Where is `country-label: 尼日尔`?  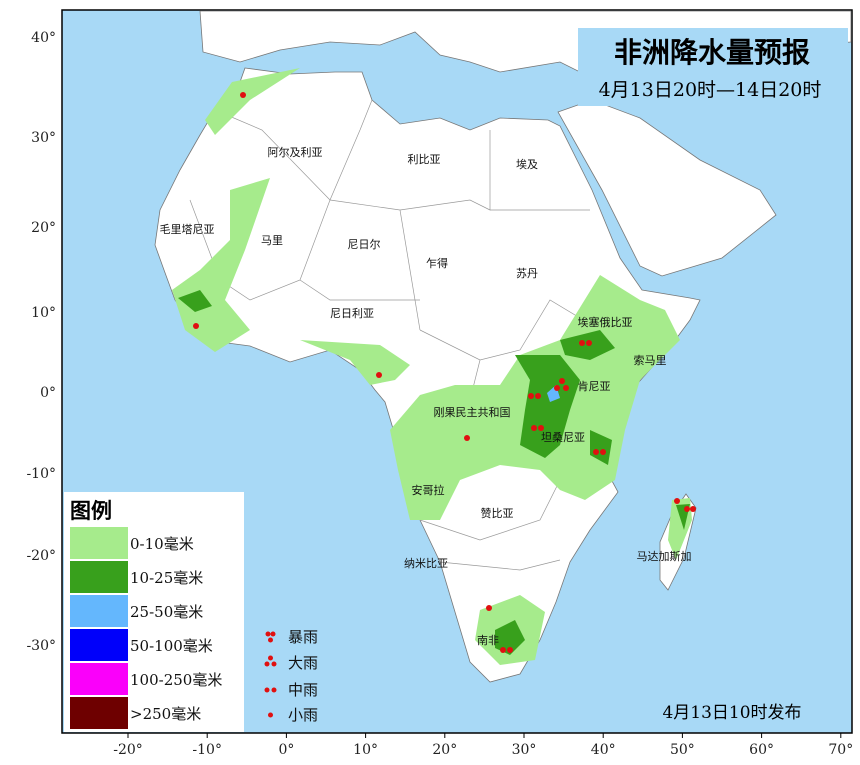
country-label: 尼日尔 is located at coordinates (364, 244).